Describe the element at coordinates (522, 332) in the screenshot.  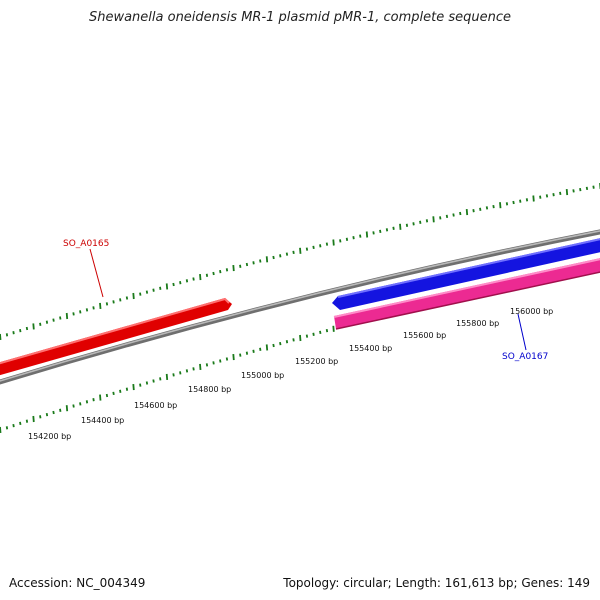
I see `gene-label-leader-so-a0167` at that location.